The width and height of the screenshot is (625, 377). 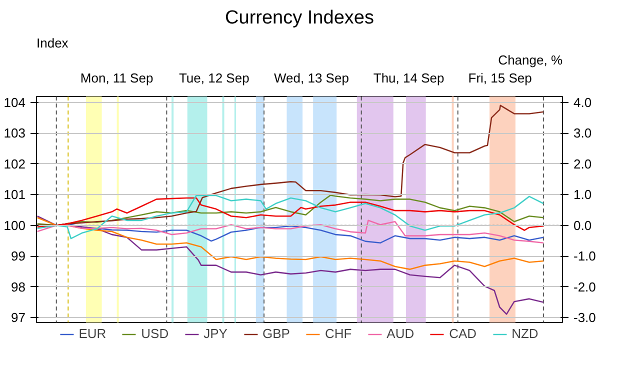 I want to click on y2-tick-label: 3.0, so click(x=583, y=133).